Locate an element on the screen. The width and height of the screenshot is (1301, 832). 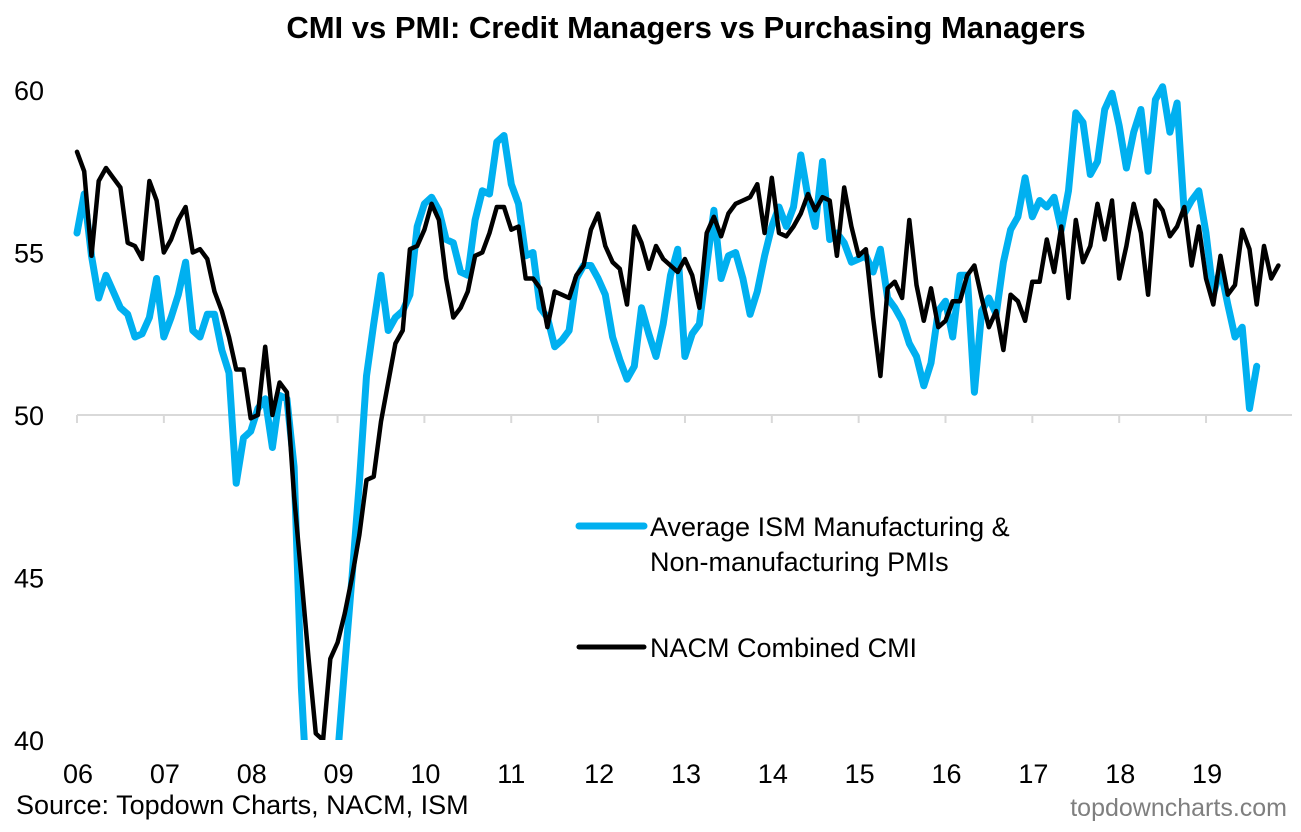
x-tick-label: 19 is located at coordinates (1207, 774).